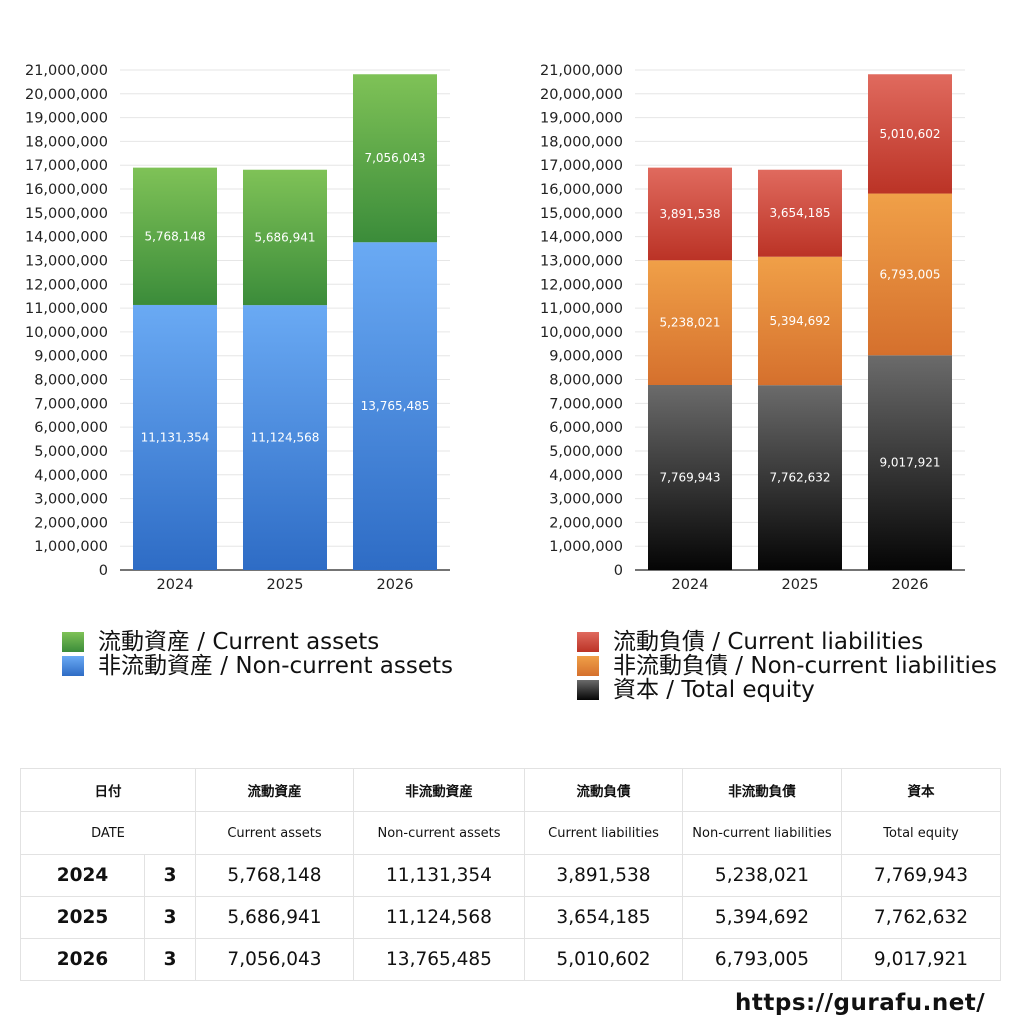 This screenshot has width=1024, height=1024. What do you see at coordinates (762, 833) in the screenshot?
I see `header-non-current-liabilities-en: Non-current liabilities` at bounding box center [762, 833].